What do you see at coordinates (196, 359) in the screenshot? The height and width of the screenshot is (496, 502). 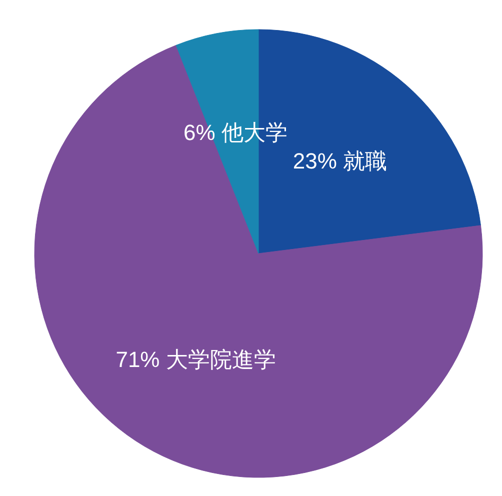 I see `slice-label: 71% 大学院進学` at bounding box center [196, 359].